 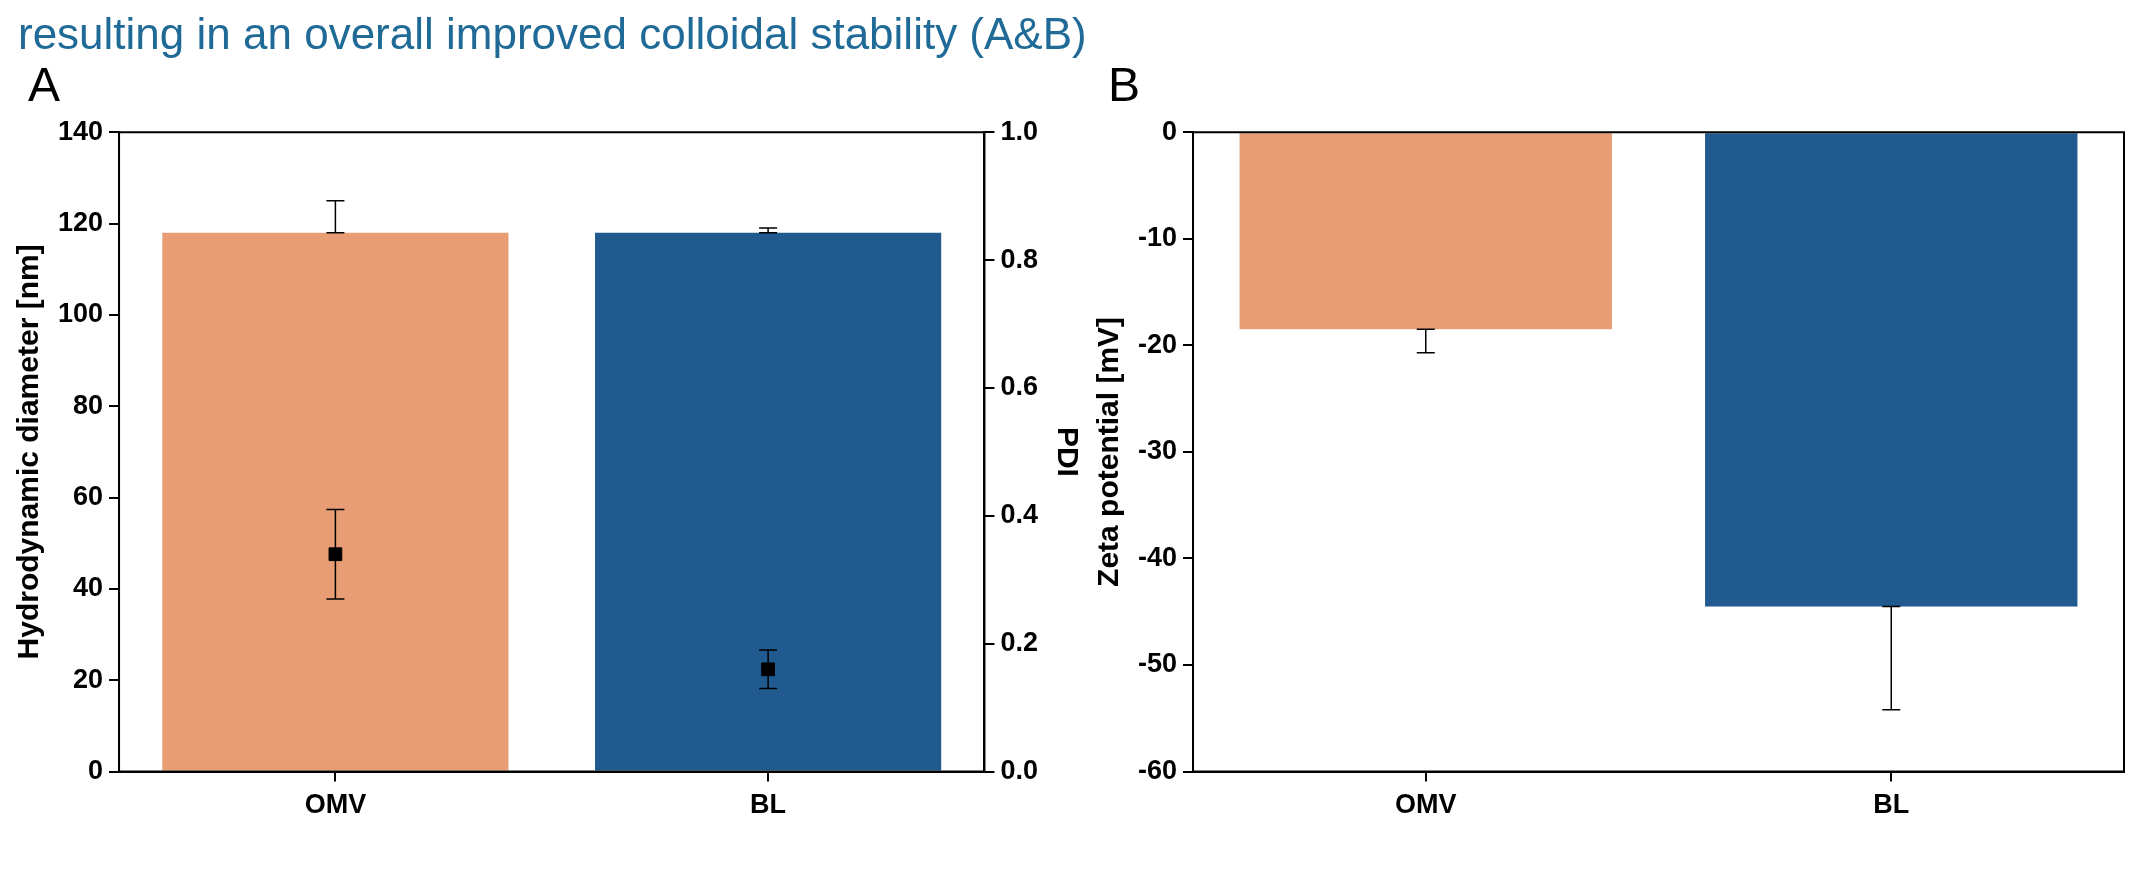 What do you see at coordinates (1124, 84) in the screenshot?
I see `chart-title: B` at bounding box center [1124, 84].